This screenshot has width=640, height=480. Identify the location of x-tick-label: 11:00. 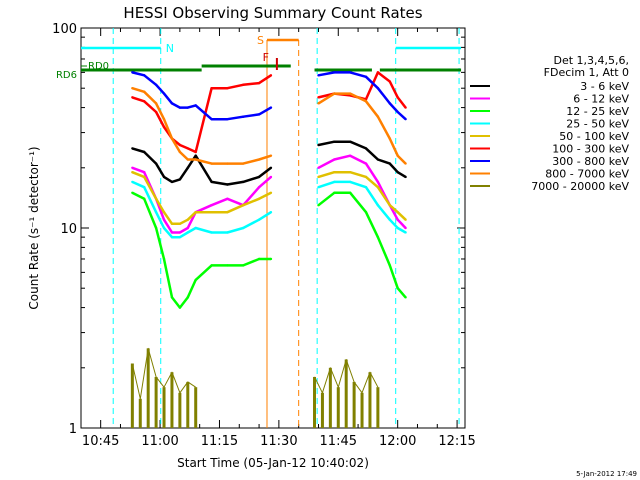
(159, 441).